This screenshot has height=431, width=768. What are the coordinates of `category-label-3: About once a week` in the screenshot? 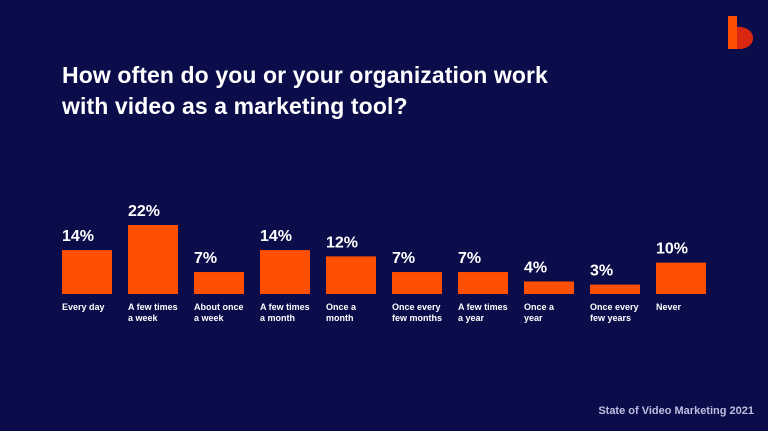 It's located at (226, 313).